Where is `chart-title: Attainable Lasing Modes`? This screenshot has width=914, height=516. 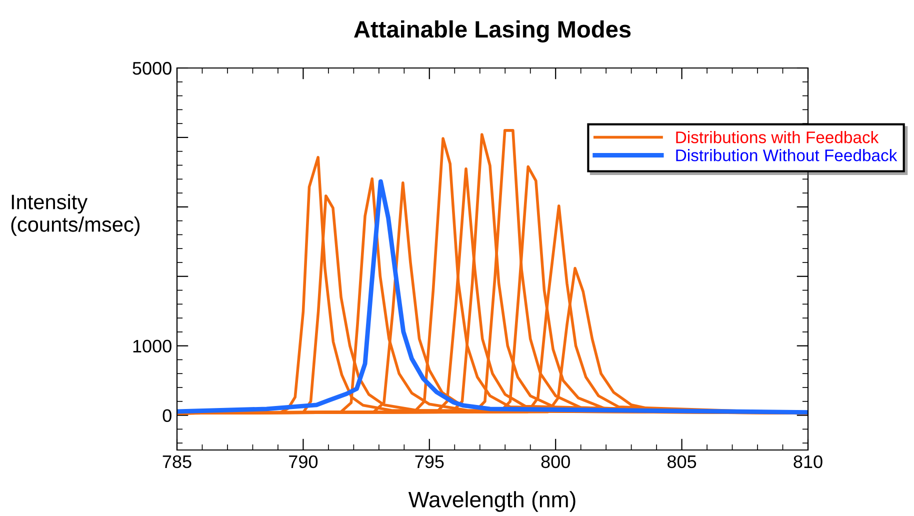 chart-title: Attainable Lasing Modes is located at coordinates (492, 31).